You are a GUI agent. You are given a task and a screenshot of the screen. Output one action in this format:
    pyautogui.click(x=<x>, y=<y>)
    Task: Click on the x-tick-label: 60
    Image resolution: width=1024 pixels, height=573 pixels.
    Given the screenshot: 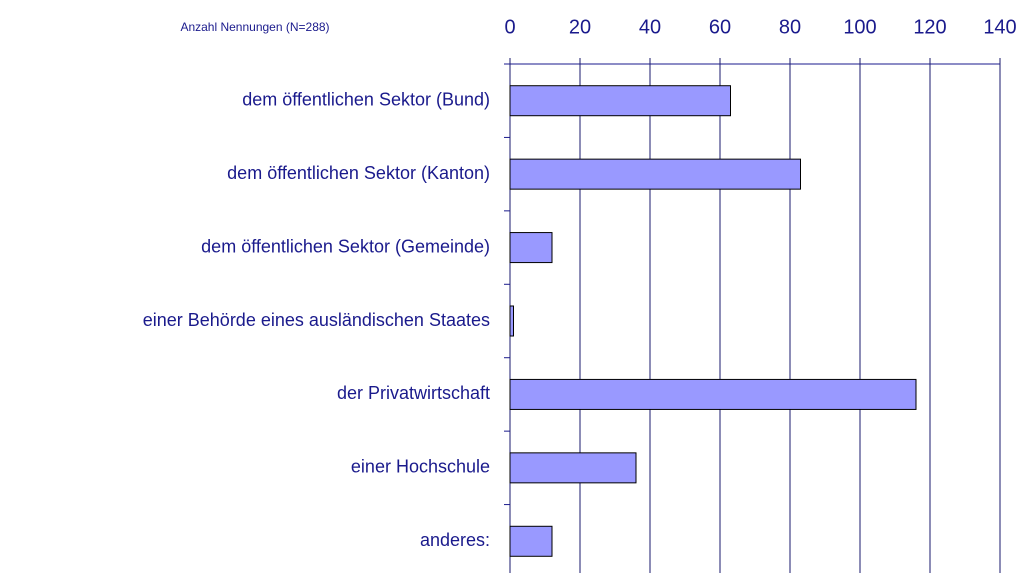 What is the action you would take?
    pyautogui.click(x=720, y=27)
    